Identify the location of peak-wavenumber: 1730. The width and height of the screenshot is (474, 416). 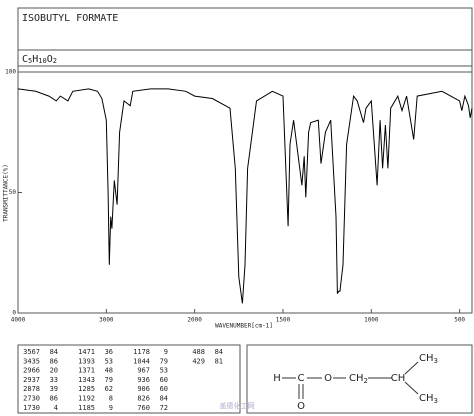
(31, 408).